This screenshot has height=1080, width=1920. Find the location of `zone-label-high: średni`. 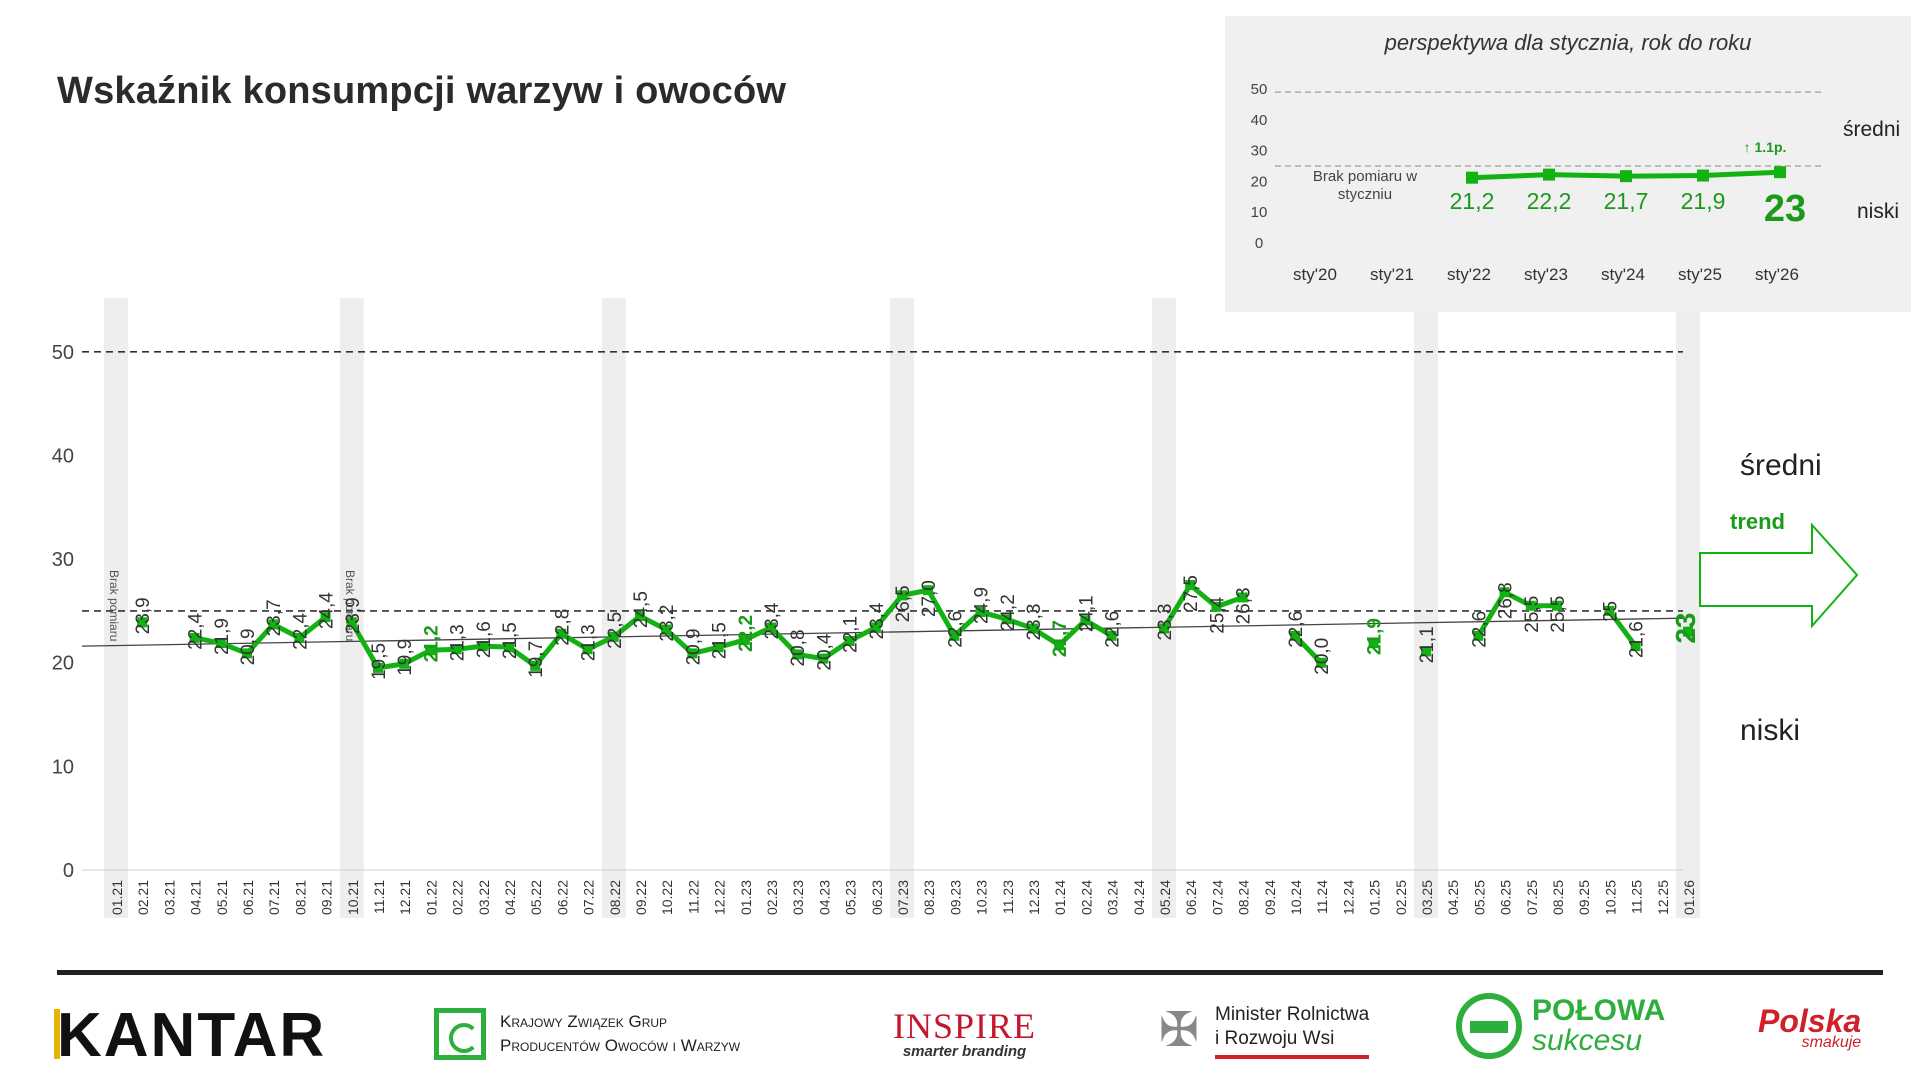

zone-label-high: średni is located at coordinates (1781, 465).